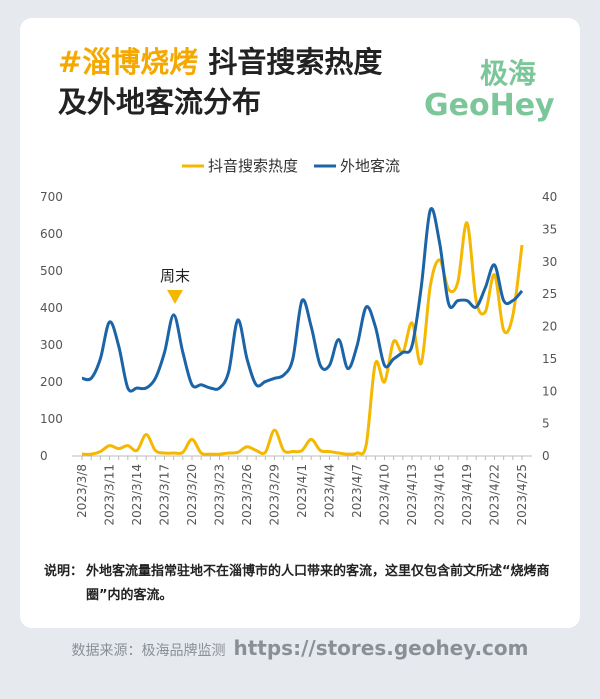 Image resolution: width=600 pixels, height=699 pixels. What do you see at coordinates (51, 382) in the screenshot?
I see `y-tick-label: 200` at bounding box center [51, 382].